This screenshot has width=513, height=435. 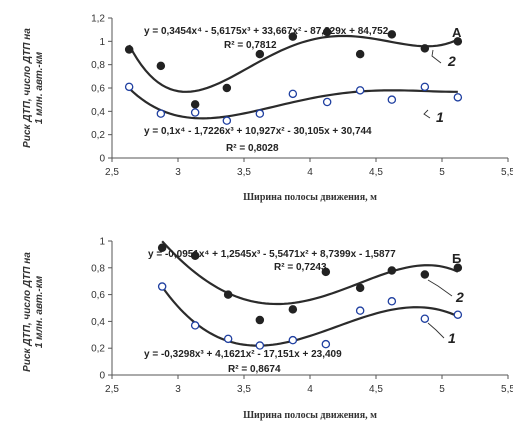 What do you see at coordinates (300, 267) in the screenshot?
I see `r-squared-label: R² = 0,7243` at bounding box center [300, 267].